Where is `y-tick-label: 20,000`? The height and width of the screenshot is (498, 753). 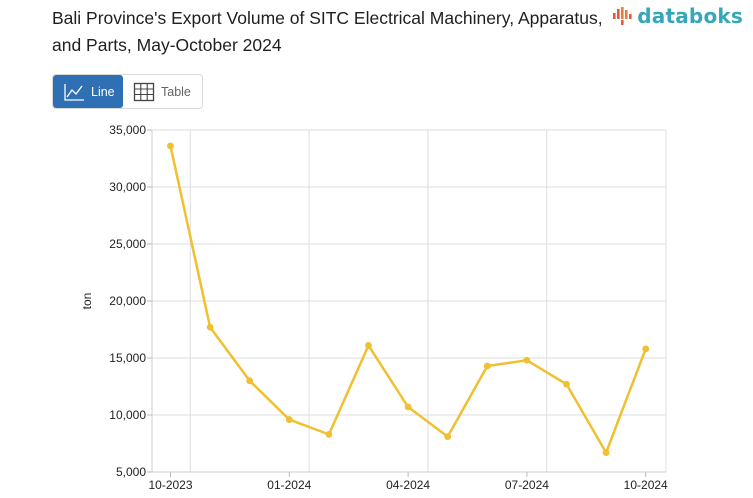
y-tick-label: 20,000 is located at coordinates (127, 301).